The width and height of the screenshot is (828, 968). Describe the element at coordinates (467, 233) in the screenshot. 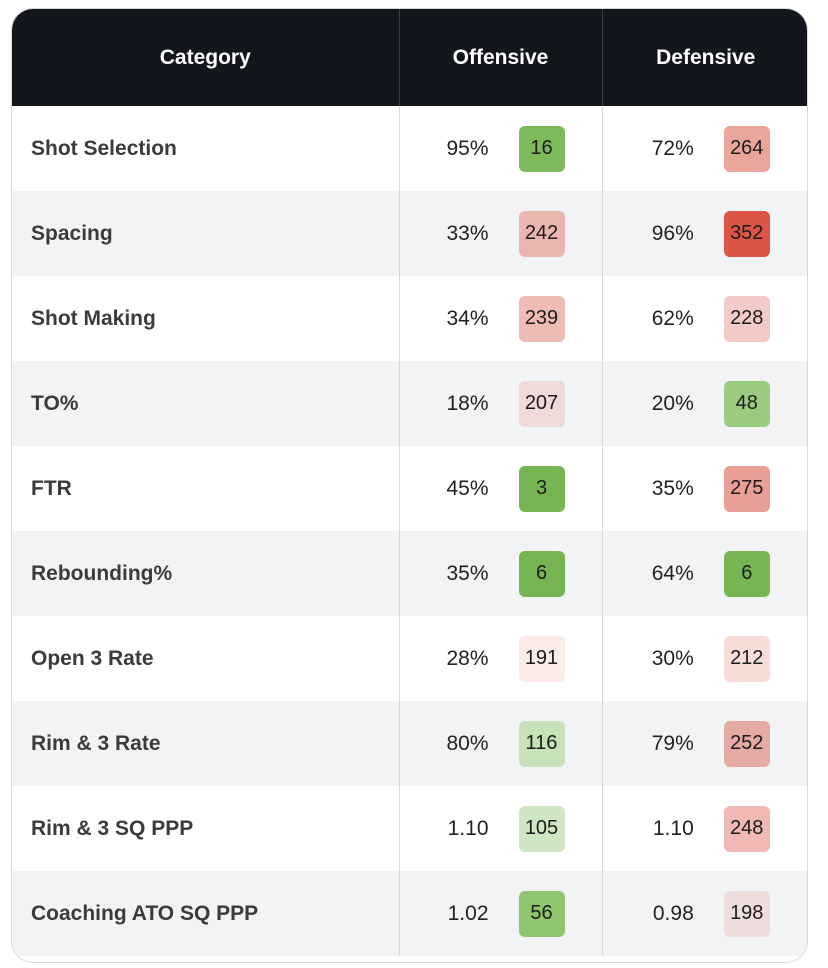

I see `offensive-value: 33%` at that location.